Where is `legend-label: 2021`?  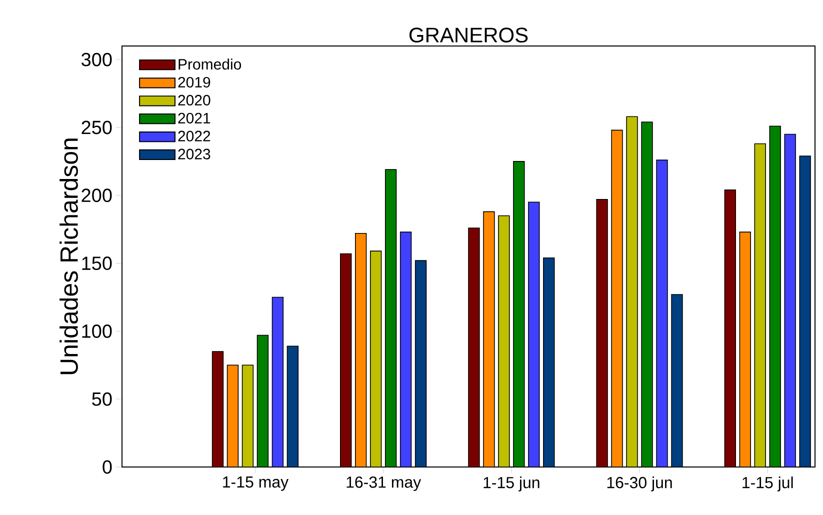 legend-label: 2021 is located at coordinates (194, 118).